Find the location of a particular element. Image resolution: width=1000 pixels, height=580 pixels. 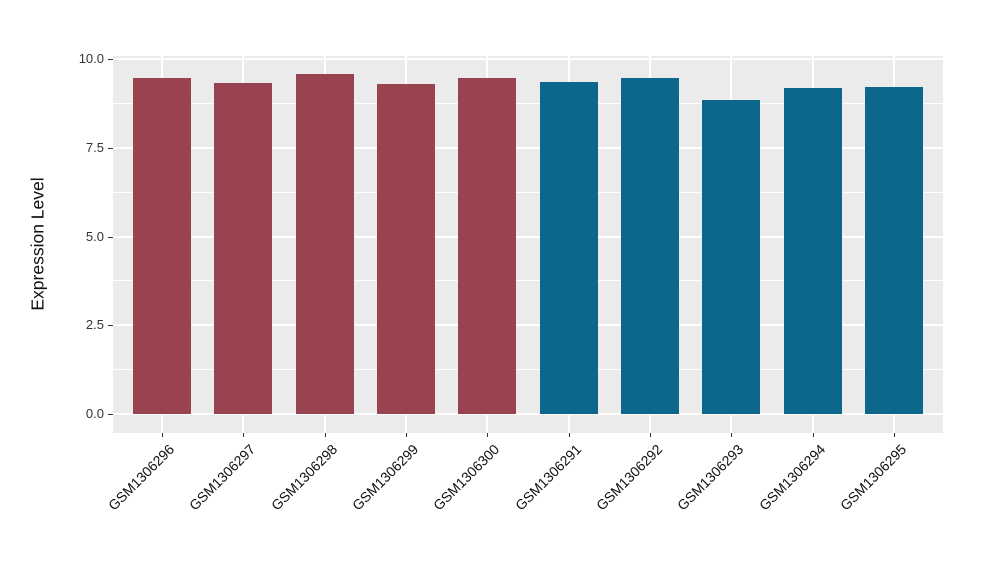

bar-GSM1306299 is located at coordinates (405, 249).